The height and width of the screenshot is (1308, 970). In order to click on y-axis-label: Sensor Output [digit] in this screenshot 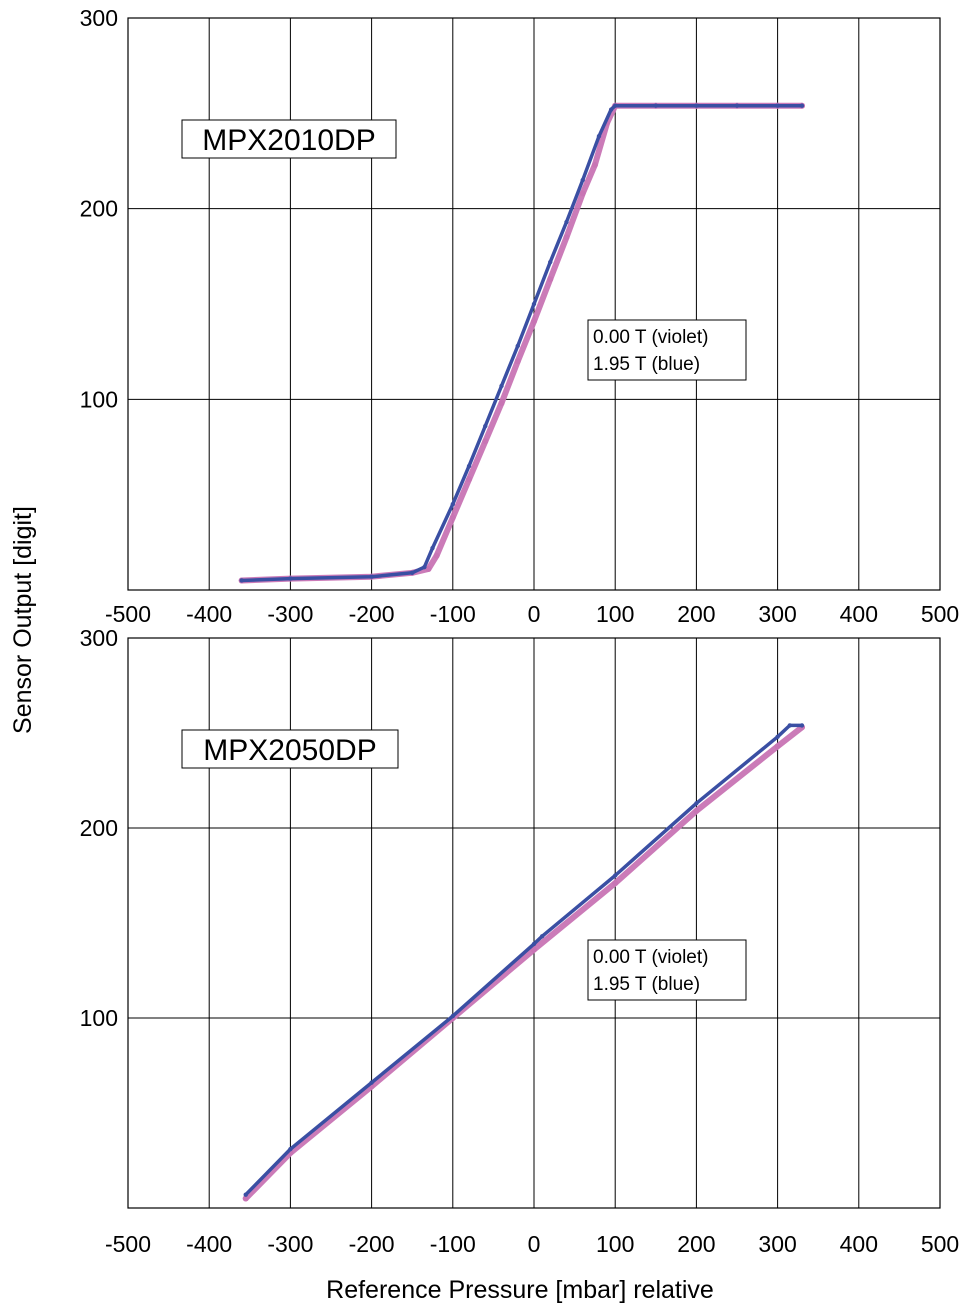, I will do `click(23, 620)`.